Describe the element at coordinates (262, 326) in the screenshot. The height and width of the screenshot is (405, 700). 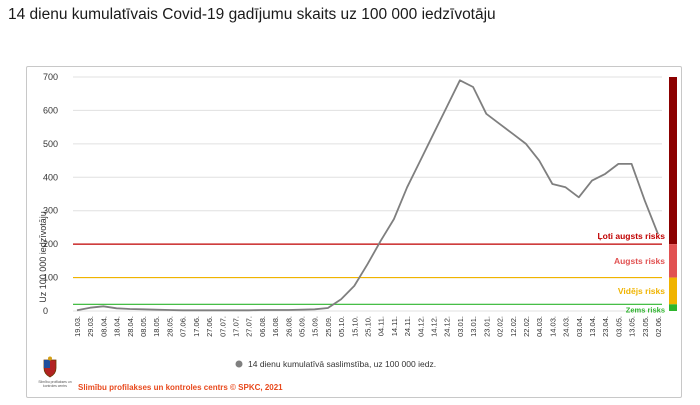
I see `x-tick-label: 06.08.` at that location.